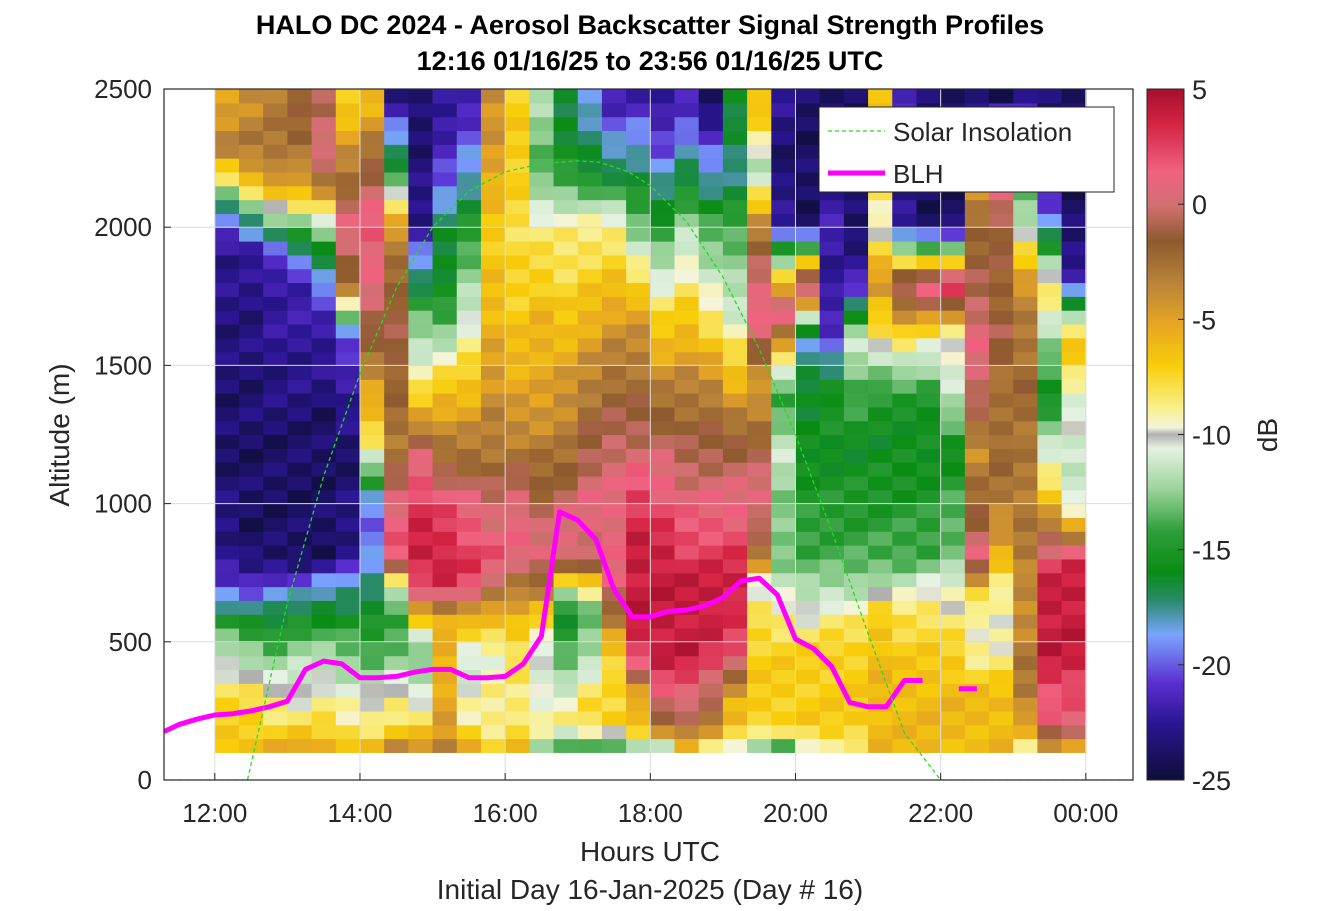 The width and height of the screenshot is (1343, 911). Describe the element at coordinates (123, 89) in the screenshot. I see `y-tick-label: 2500` at that location.